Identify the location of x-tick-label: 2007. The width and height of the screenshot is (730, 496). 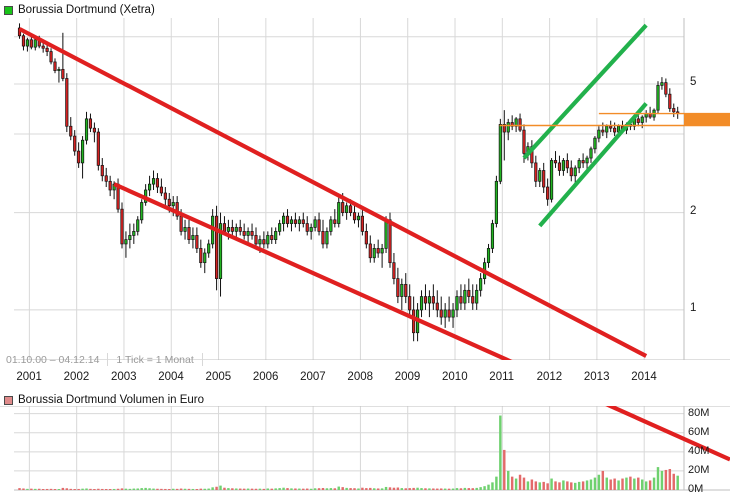
(313, 377).